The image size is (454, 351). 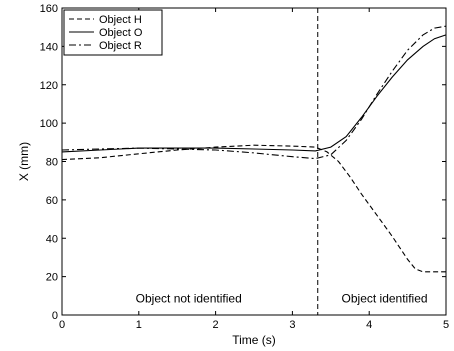 What do you see at coordinates (24, 161) in the screenshot?
I see `y-axis-label: X (mm)` at bounding box center [24, 161].